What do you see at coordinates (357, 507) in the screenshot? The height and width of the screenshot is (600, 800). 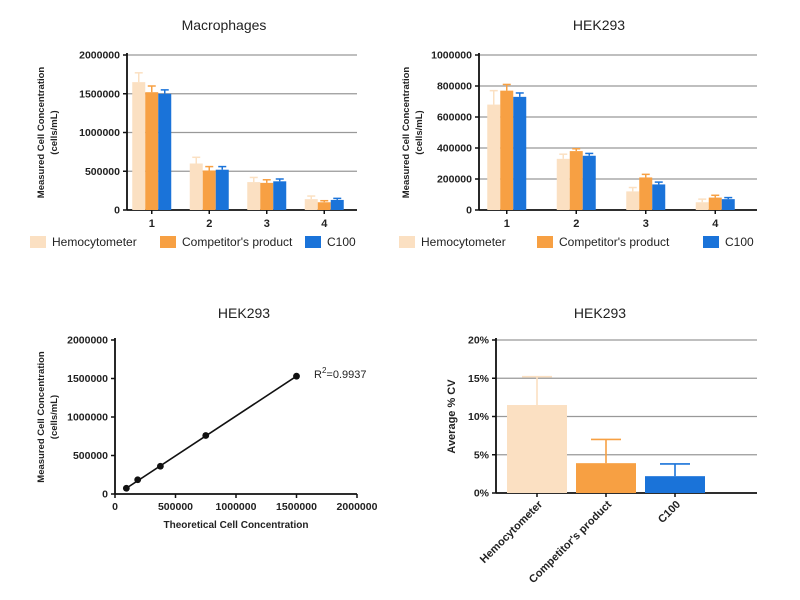 I see `x-tick-label: 2000000` at bounding box center [357, 507].